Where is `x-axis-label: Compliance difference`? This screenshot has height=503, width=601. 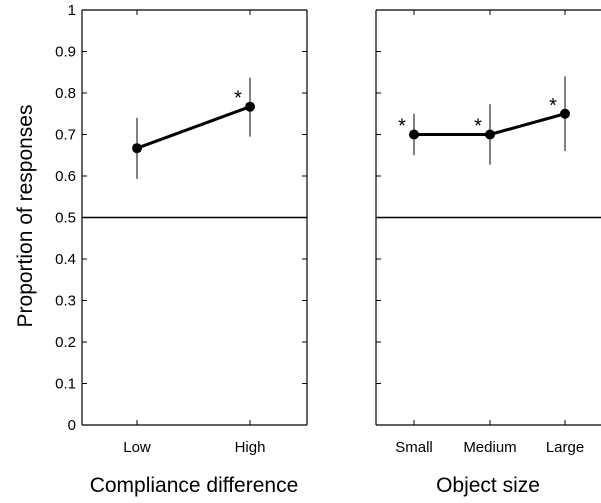 x-axis-label: Compliance difference is located at coordinates (194, 485).